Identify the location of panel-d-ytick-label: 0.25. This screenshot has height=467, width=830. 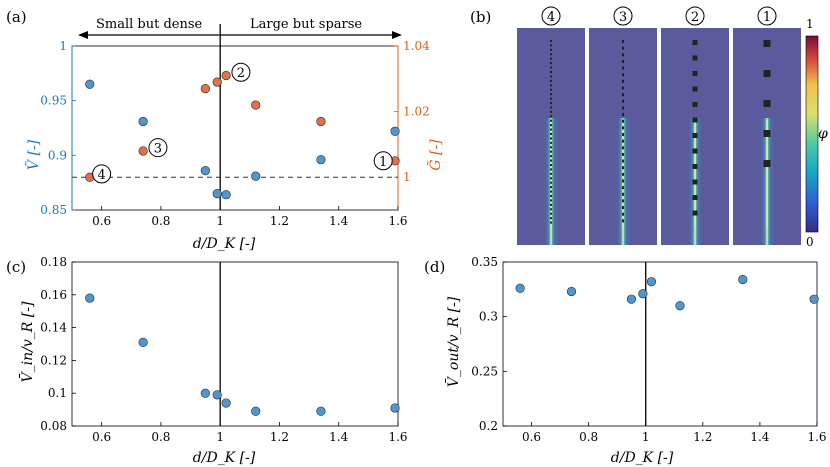
(484, 371).